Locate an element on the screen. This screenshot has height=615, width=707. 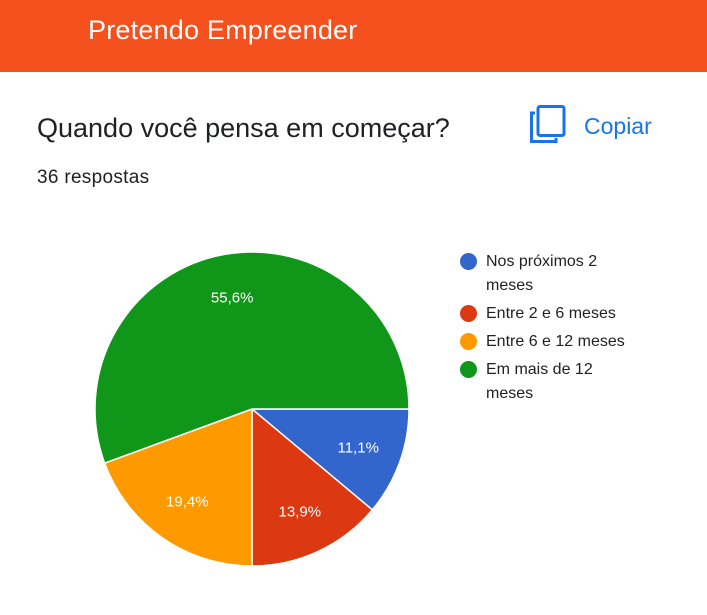
question-title: Quando você pensa em começar? is located at coordinates (243, 128).